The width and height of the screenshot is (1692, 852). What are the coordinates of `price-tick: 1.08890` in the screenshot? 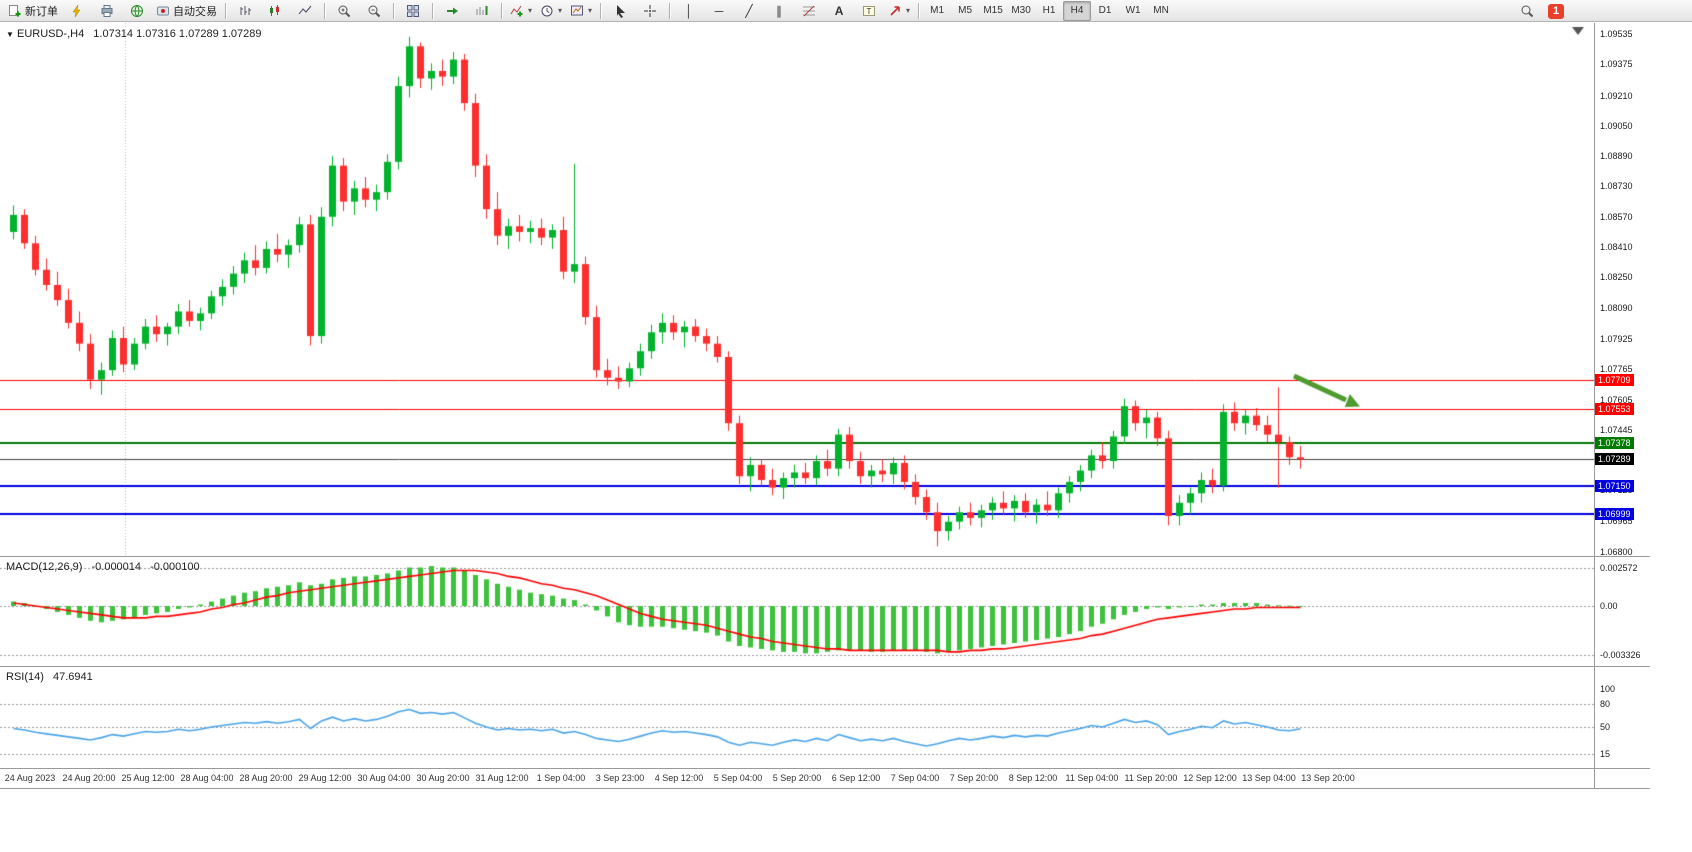 It's located at (1616, 156).